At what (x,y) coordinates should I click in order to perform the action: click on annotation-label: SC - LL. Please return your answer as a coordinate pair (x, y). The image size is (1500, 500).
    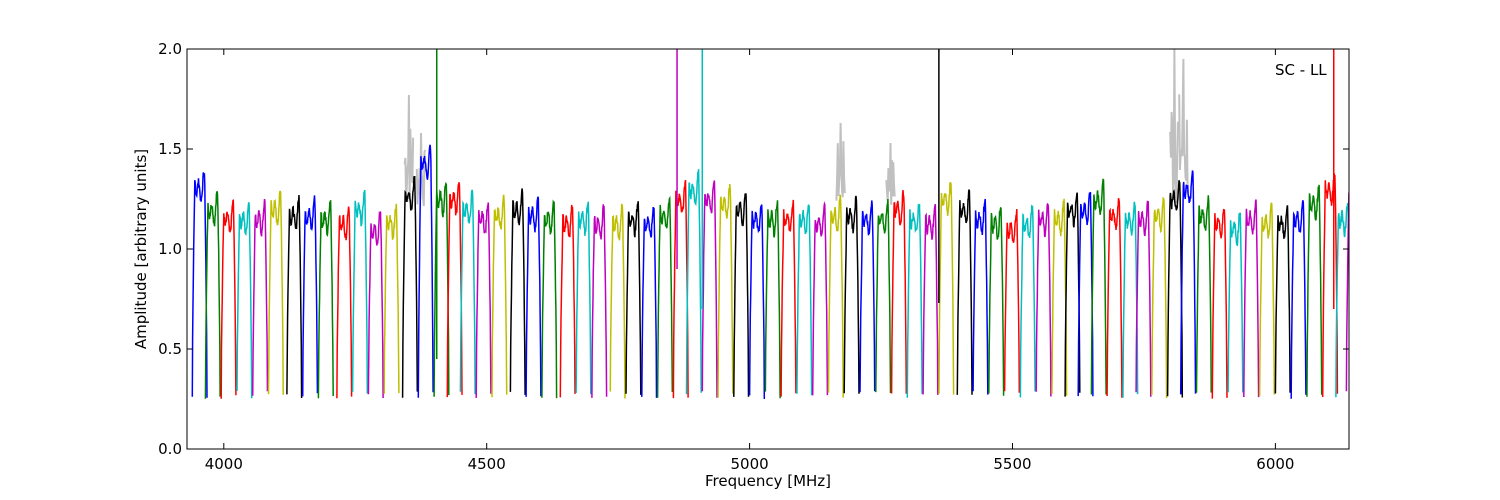
    Looking at the image, I should click on (1301, 70).